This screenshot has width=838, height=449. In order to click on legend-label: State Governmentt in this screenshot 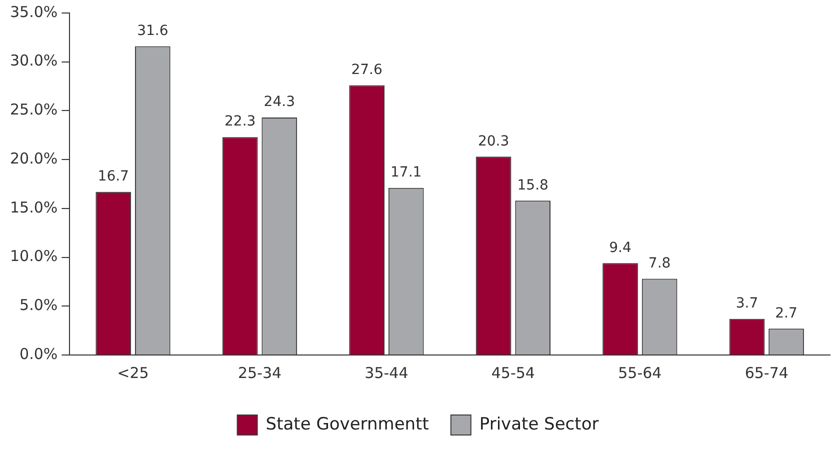, I will do `click(348, 424)`.